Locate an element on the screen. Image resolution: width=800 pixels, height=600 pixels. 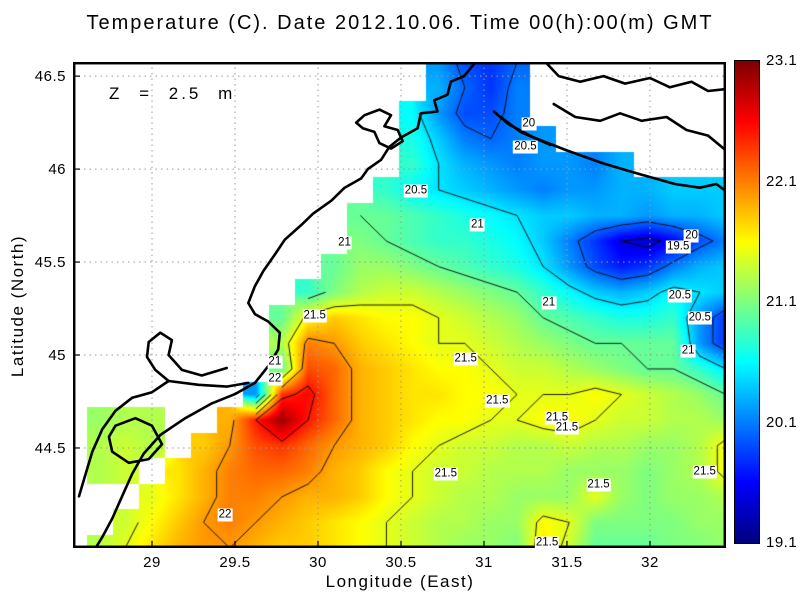
y-tick-label: 44.5 is located at coordinates (50, 448).